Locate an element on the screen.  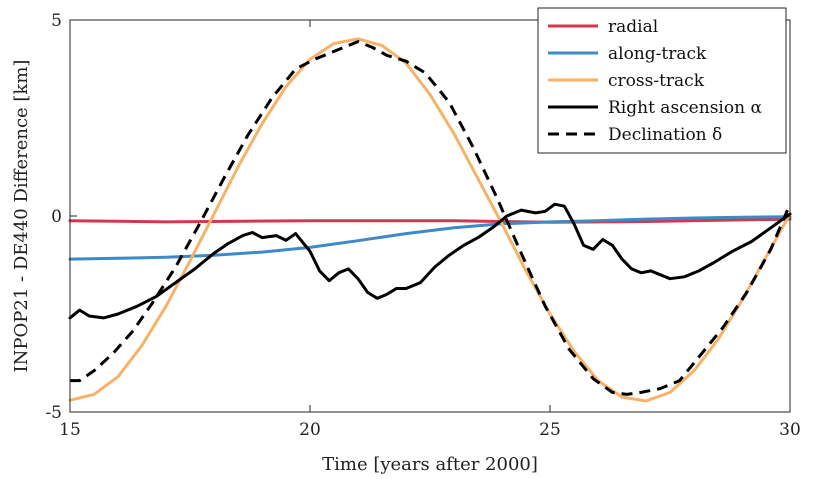
legend-label-2: along-track is located at coordinates (657, 54).